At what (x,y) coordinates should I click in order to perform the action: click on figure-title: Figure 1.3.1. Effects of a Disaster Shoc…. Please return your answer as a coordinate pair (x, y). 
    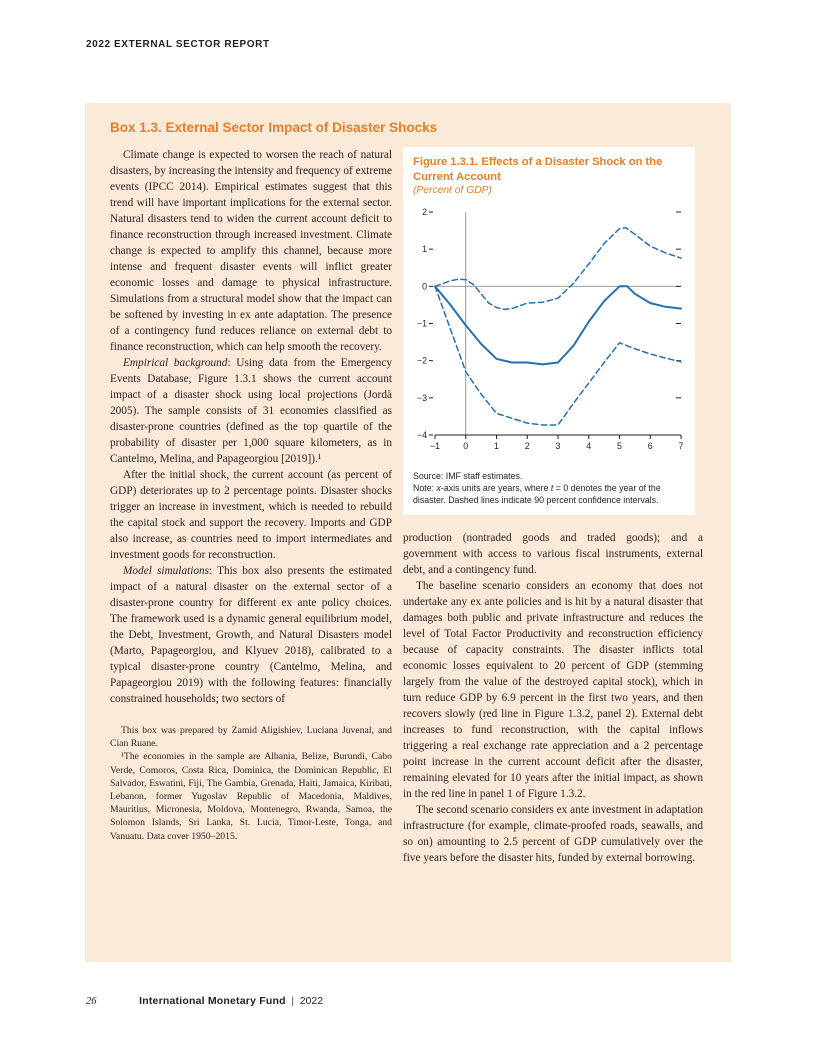
    Looking at the image, I should click on (538, 169).